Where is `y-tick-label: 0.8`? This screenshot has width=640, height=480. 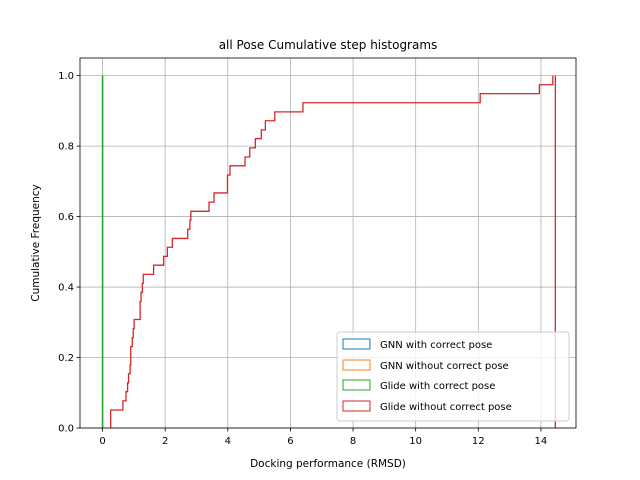
y-tick-label: 0.8 is located at coordinates (66, 147).